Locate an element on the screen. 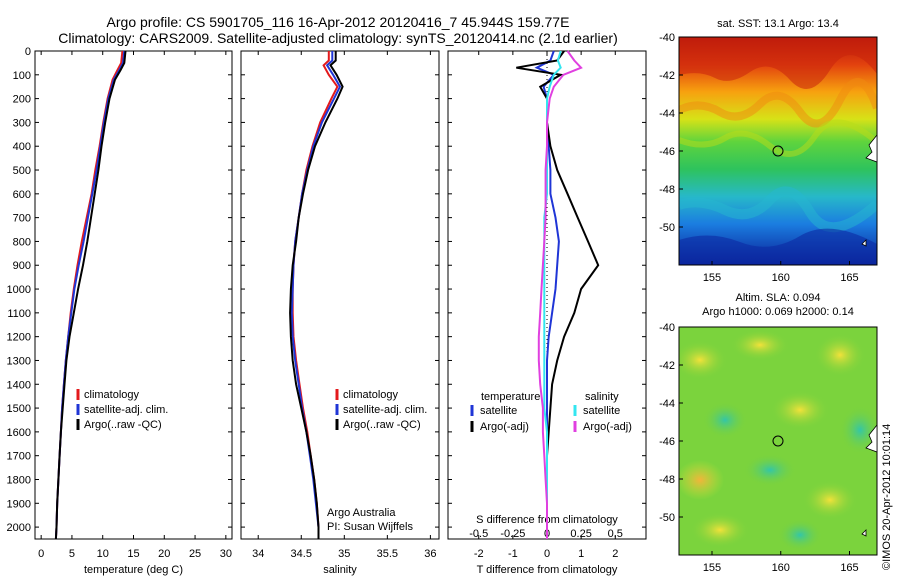 Image resolution: width=900 pixels, height=585 pixels. sla-axes-lat-label: -42 is located at coordinates (667, 366).